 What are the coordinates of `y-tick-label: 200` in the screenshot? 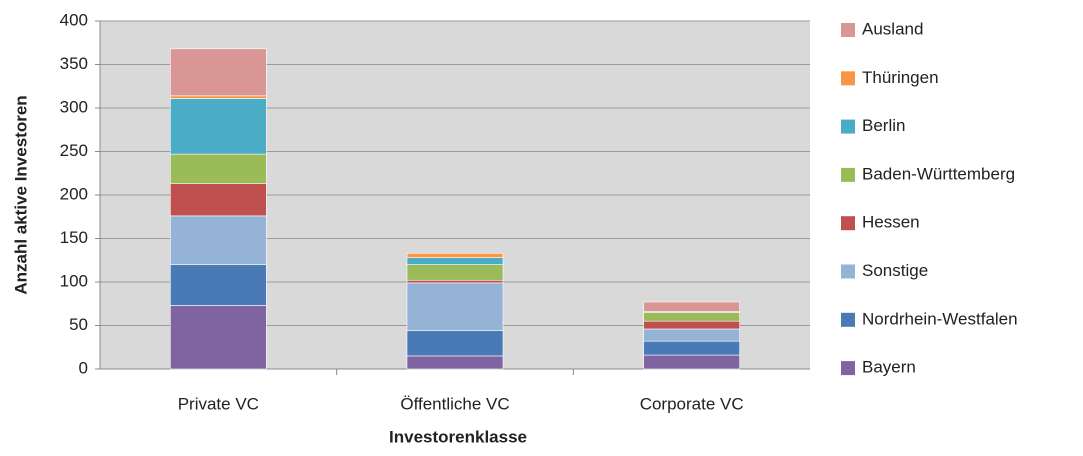 It's located at (74, 193).